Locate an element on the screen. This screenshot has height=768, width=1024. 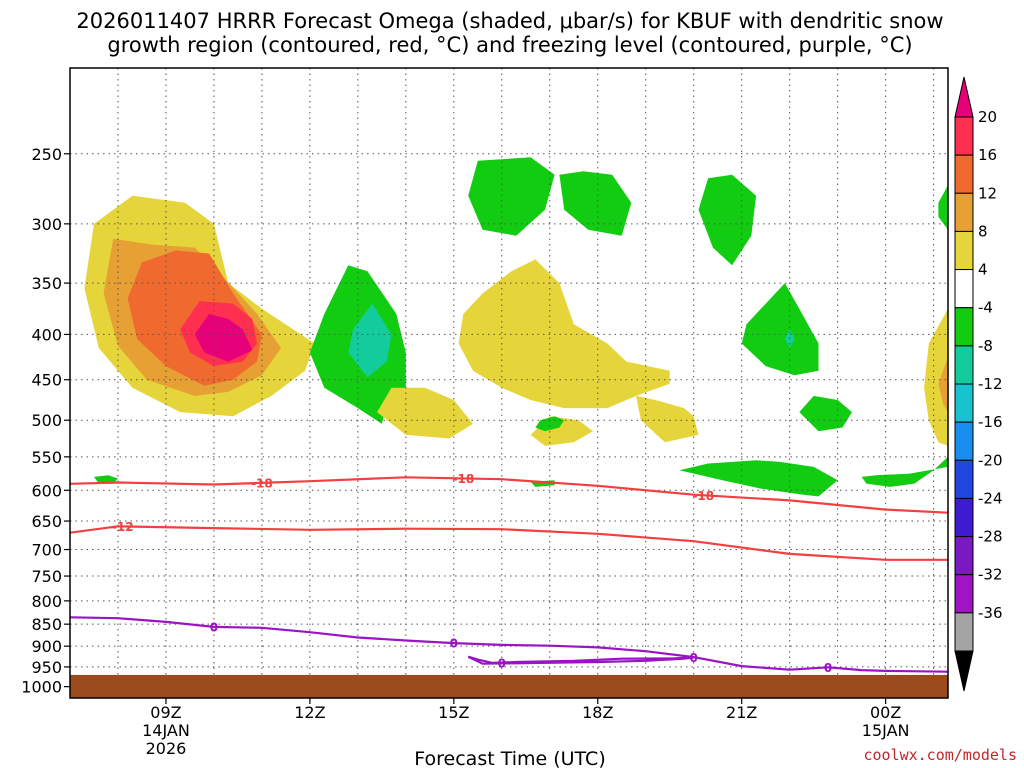
y-tick-label: 950 is located at coordinates (46, 667).